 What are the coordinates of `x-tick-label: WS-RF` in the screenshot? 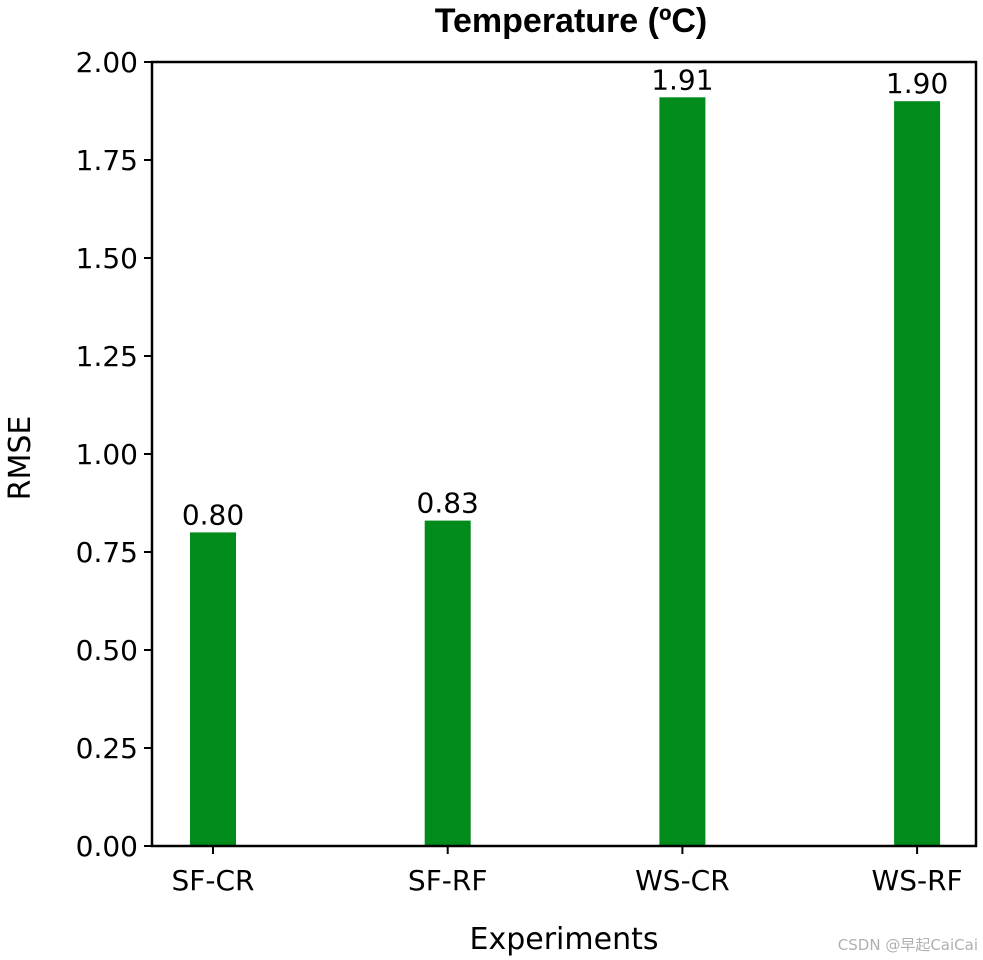 It's located at (917, 880).